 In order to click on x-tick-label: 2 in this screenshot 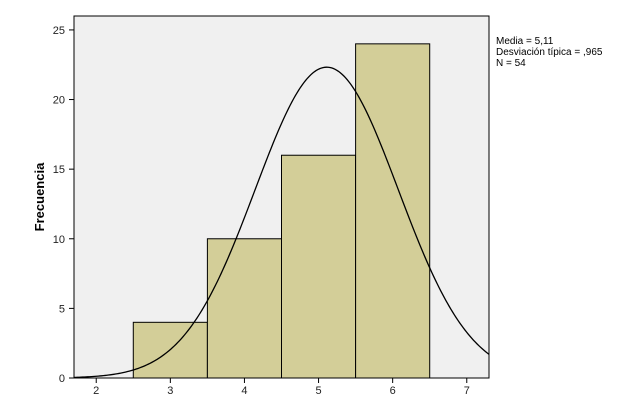, I will do `click(96, 391)`.